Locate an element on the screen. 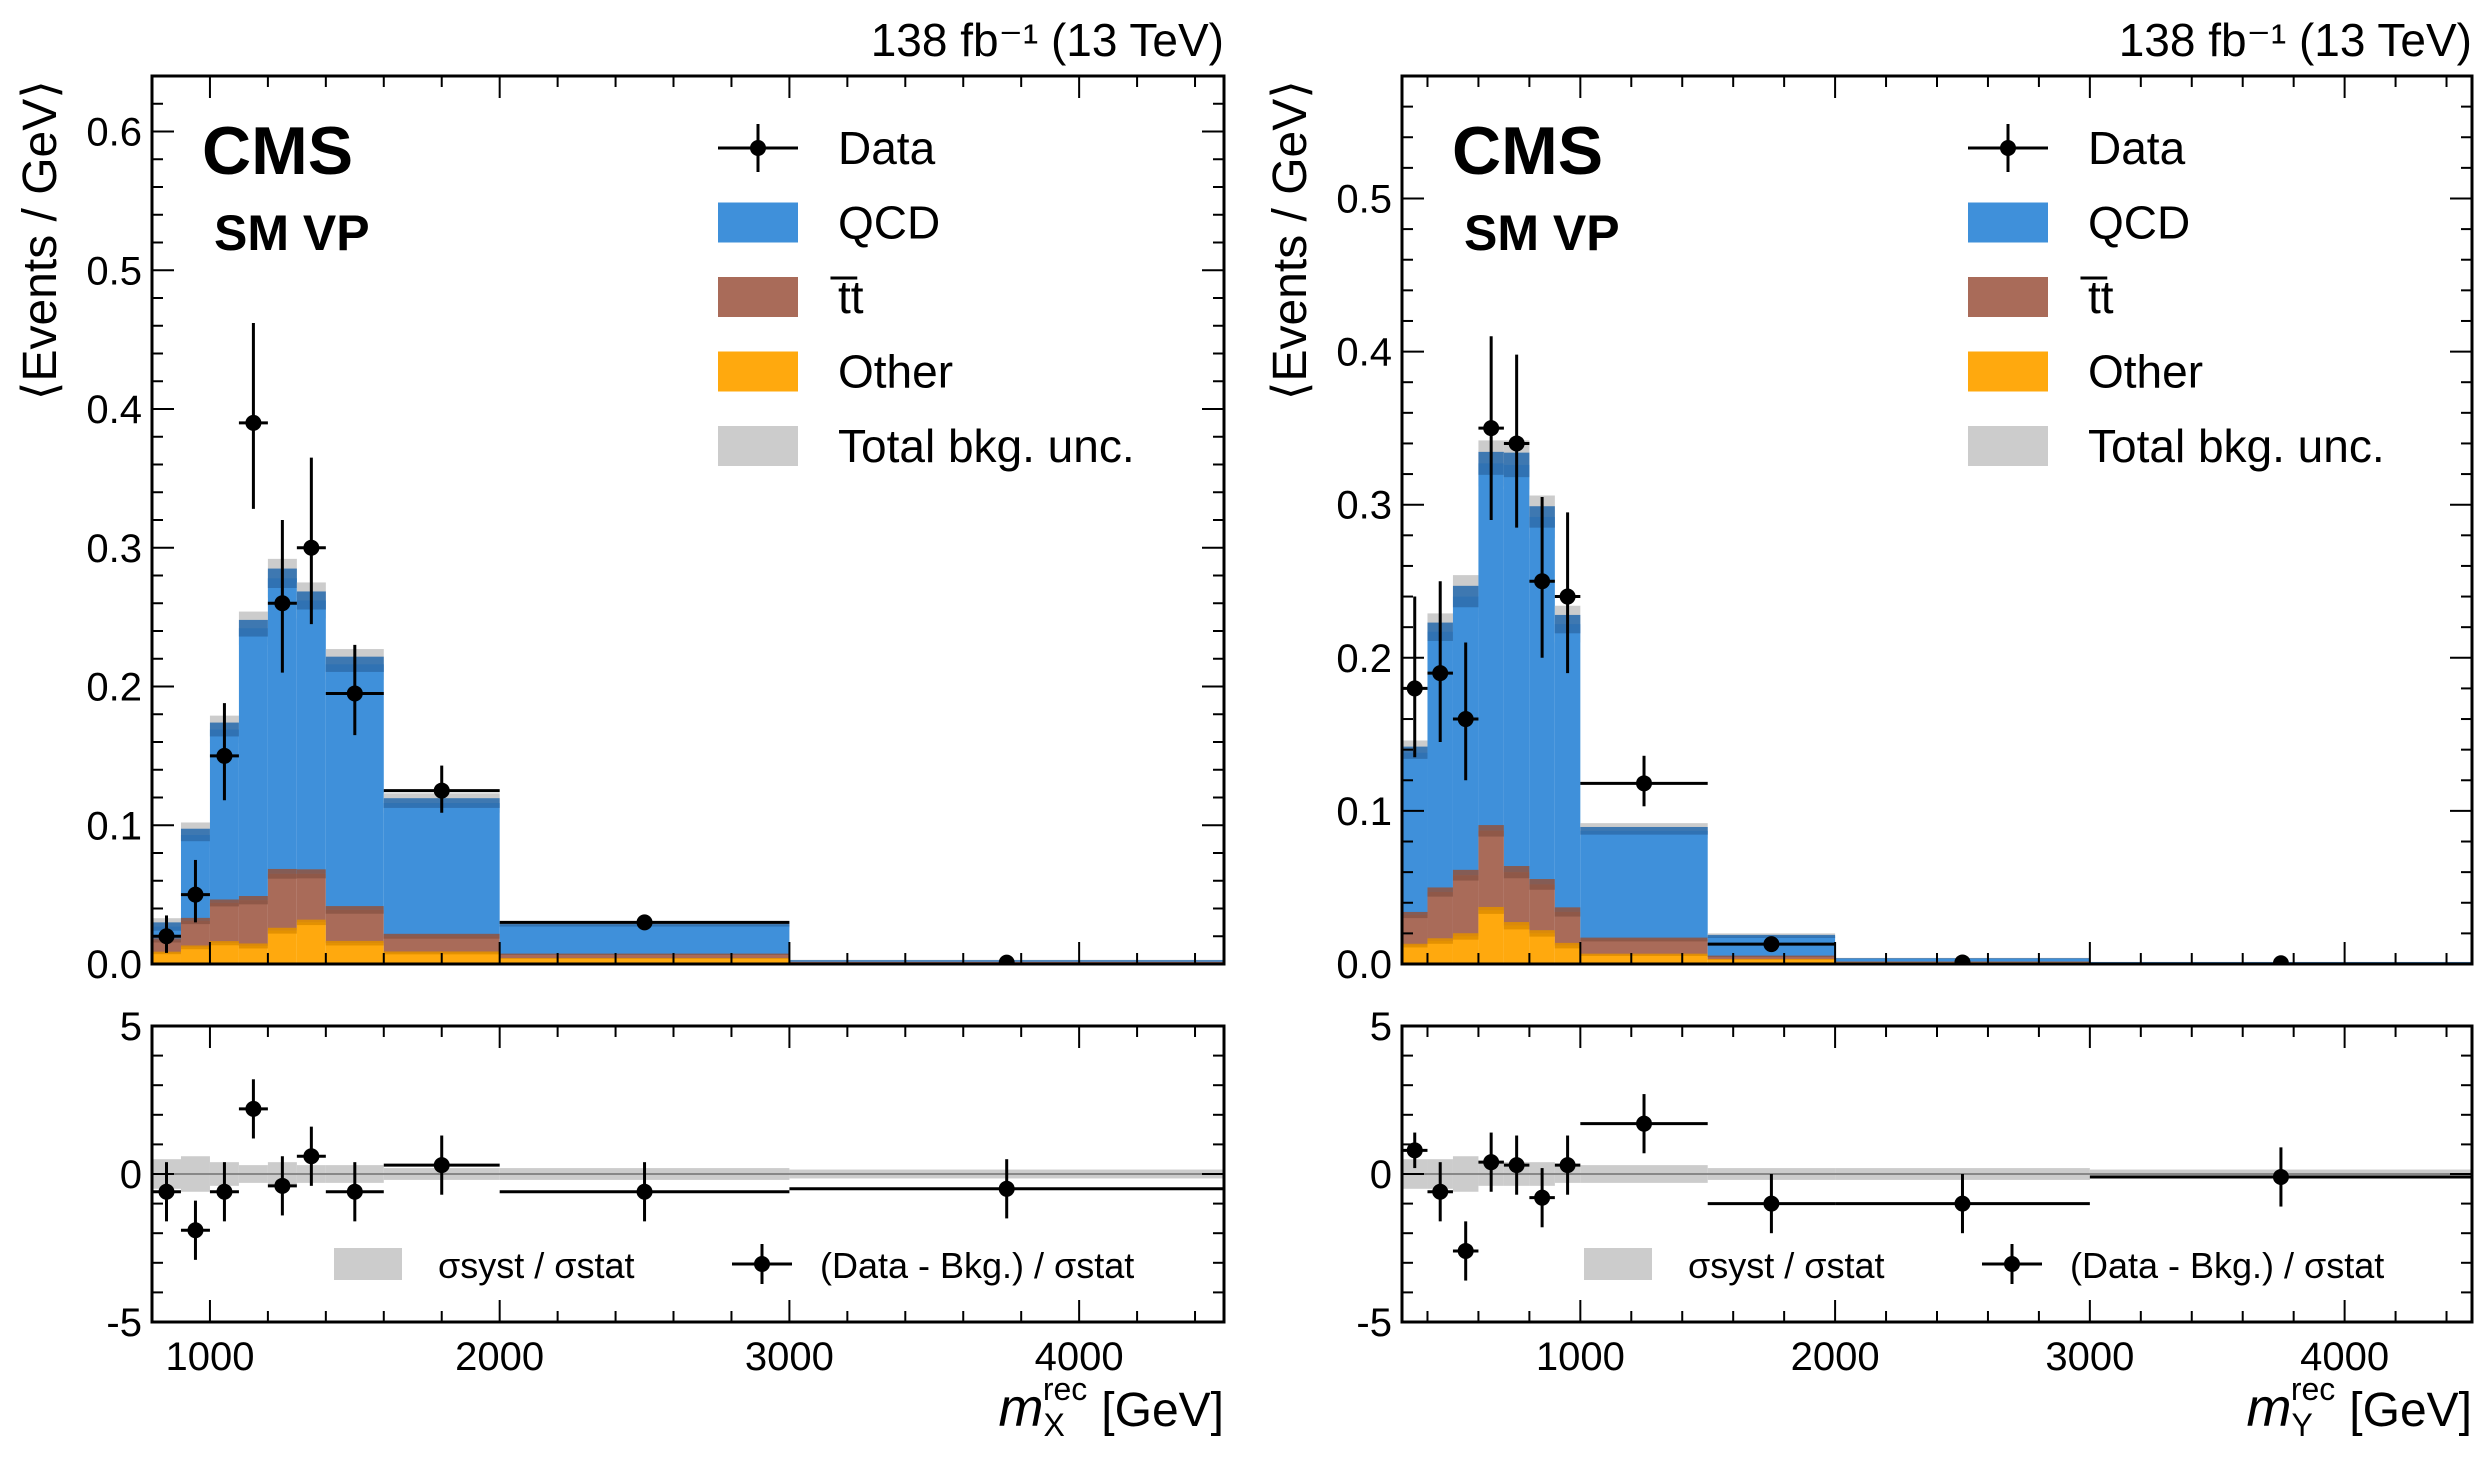 The image size is (2486, 1458). pull-legend-marker-dot is located at coordinates (2012, 1264).